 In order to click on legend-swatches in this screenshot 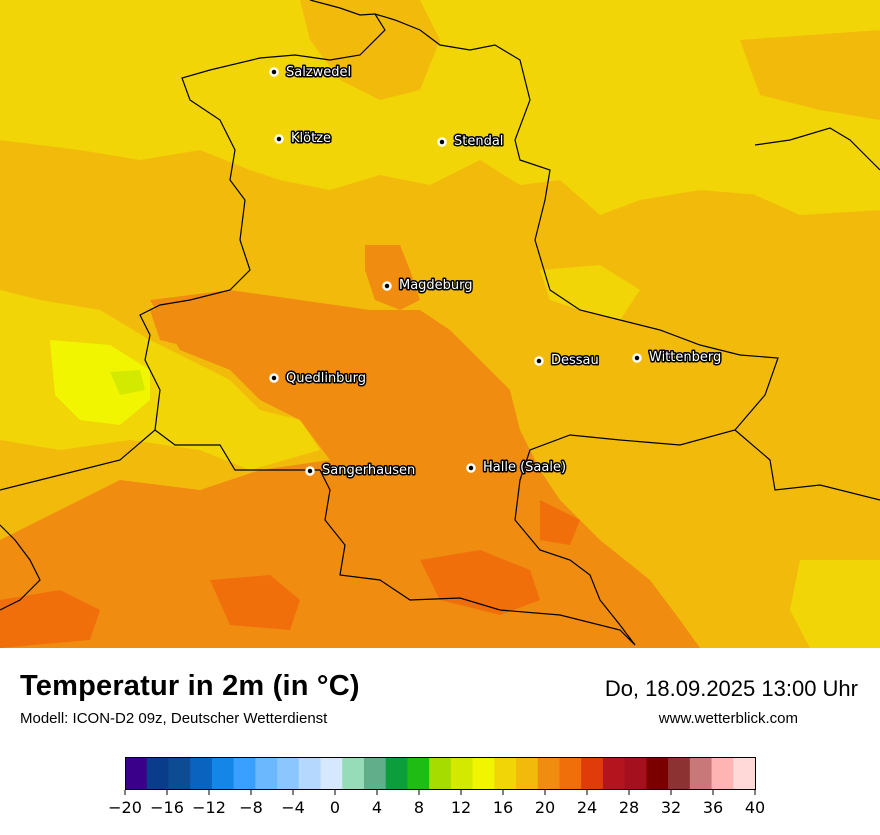, I will do `click(440, 774)`.